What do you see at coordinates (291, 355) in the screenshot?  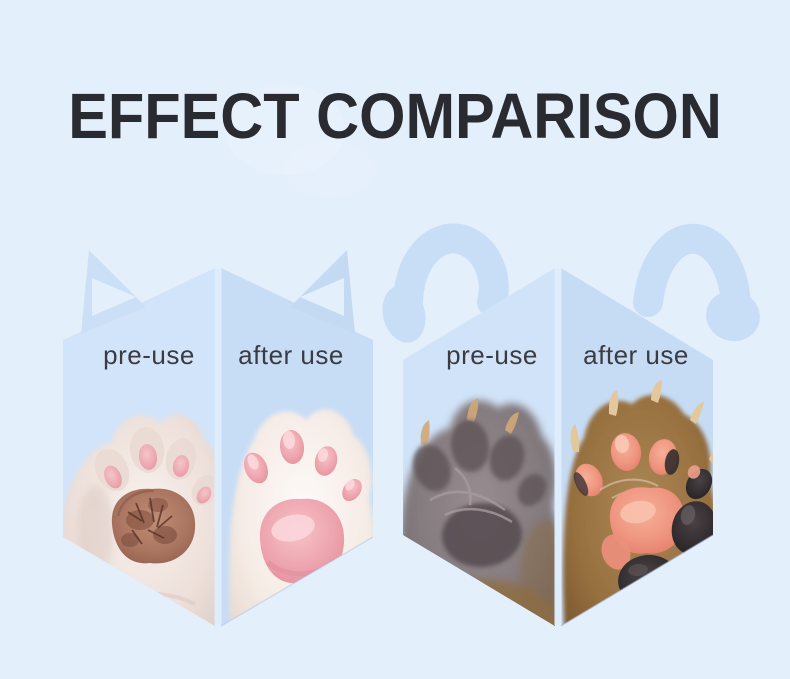 I see `label-cat-after-use: after use` at bounding box center [291, 355].